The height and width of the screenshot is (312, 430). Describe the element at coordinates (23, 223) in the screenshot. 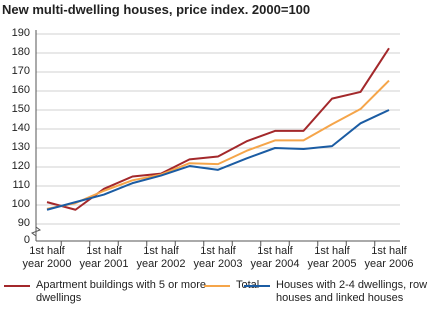

I see `y-tick-label: 90` at that location.